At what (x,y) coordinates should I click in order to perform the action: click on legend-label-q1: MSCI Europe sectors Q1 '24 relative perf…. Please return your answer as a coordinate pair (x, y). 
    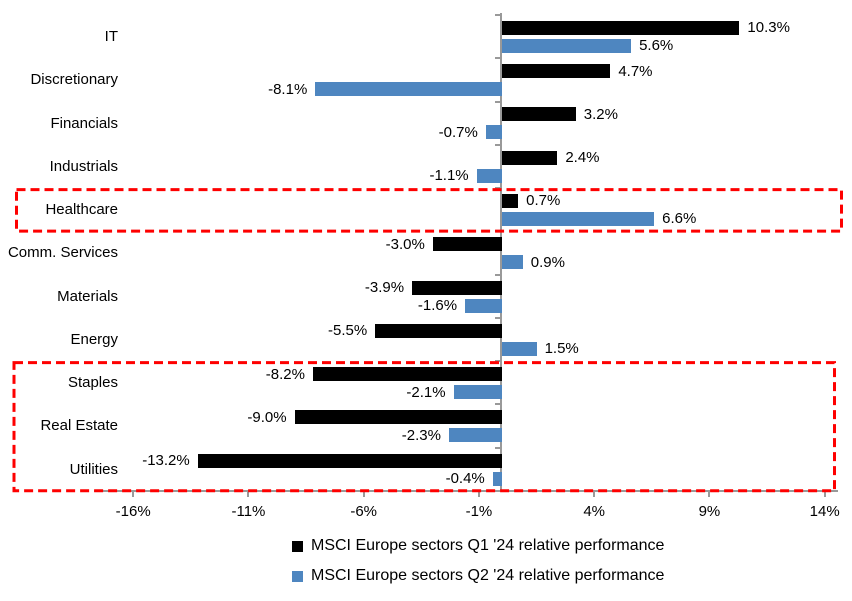
    Looking at the image, I should click on (488, 545).